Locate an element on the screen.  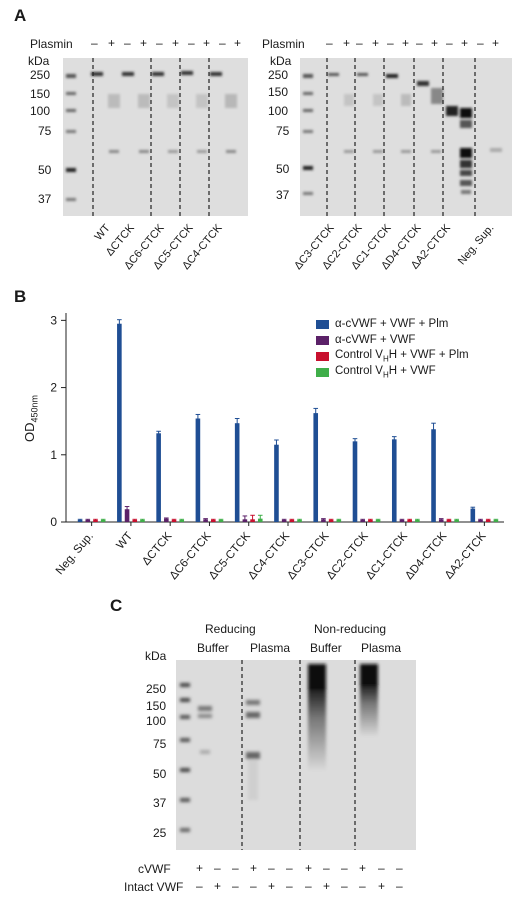
western-blot-c is located at coordinates (296, 755).